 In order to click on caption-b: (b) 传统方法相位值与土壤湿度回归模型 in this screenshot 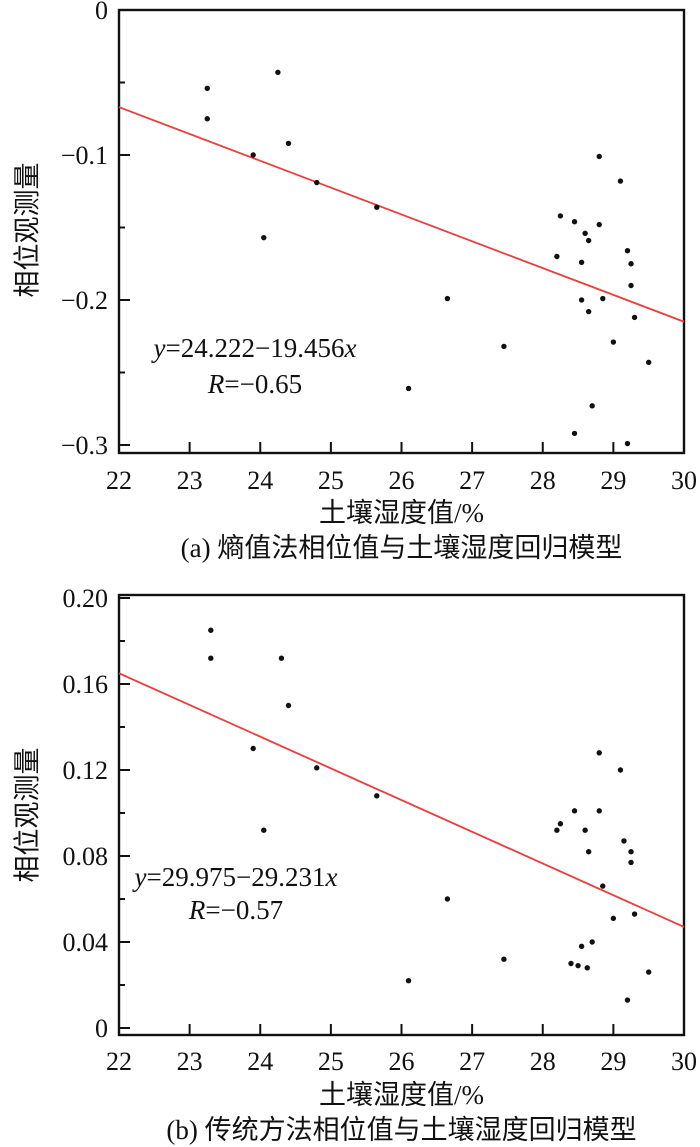, I will do `click(401, 1130)`.